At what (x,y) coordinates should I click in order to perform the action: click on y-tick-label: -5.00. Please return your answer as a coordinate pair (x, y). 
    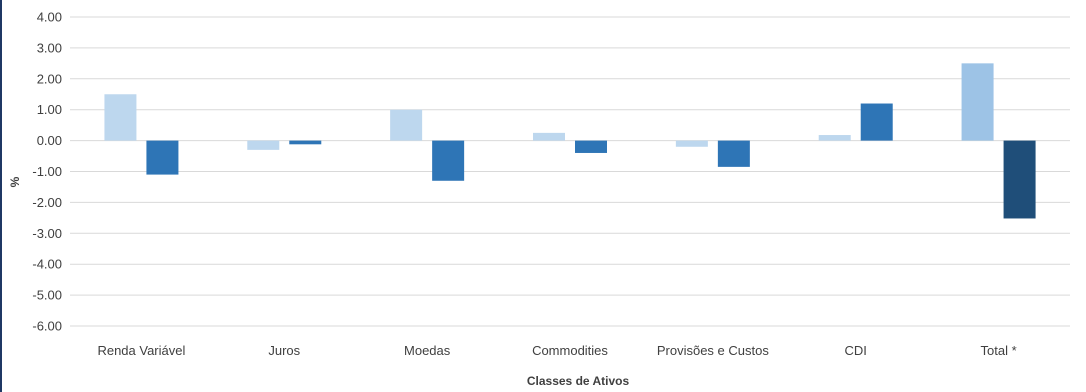
    Looking at the image, I should click on (47, 295).